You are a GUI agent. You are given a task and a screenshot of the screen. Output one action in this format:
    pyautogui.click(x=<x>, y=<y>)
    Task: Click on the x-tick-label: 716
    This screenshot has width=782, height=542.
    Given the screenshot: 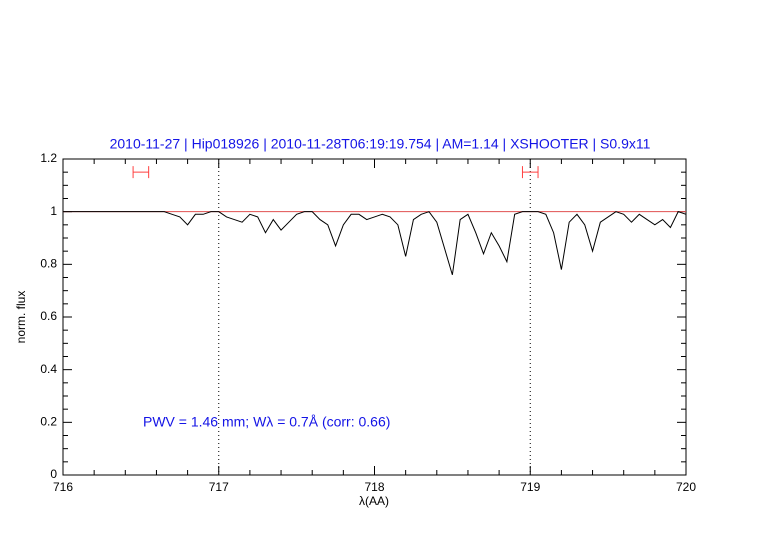 What is the action you would take?
    pyautogui.click(x=63, y=487)
    